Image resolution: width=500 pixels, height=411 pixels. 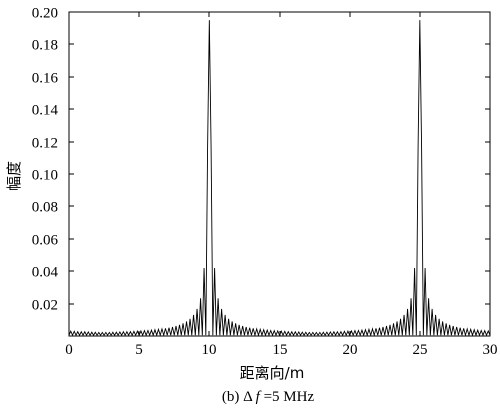 What do you see at coordinates (239, 397) in the screenshot?
I see `caption-prefix: (b) Δ` at bounding box center [239, 397].